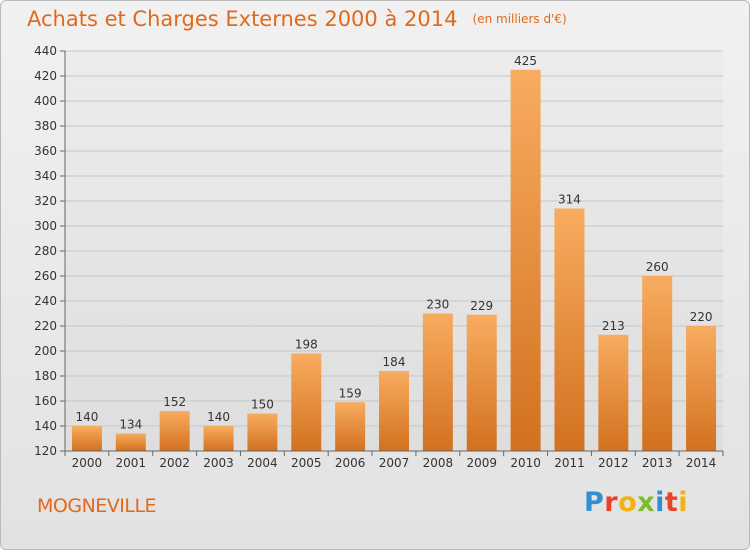 The width and height of the screenshot is (750, 550). I want to click on y-tick-label: 400, so click(45, 101).